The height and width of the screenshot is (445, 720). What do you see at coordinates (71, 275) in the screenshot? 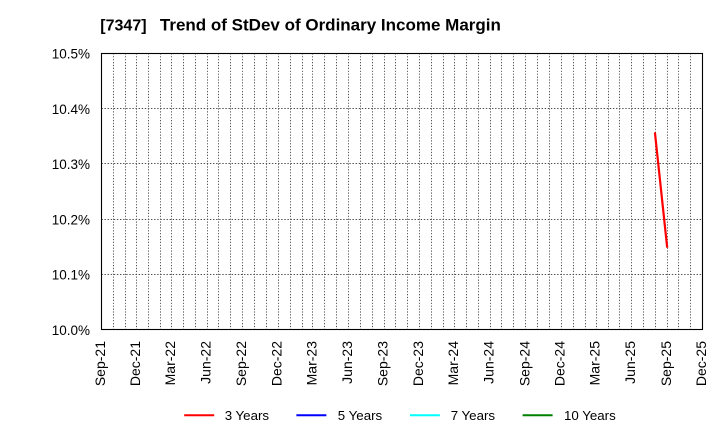
I see `svg-text: 10.1%` at bounding box center [71, 275].